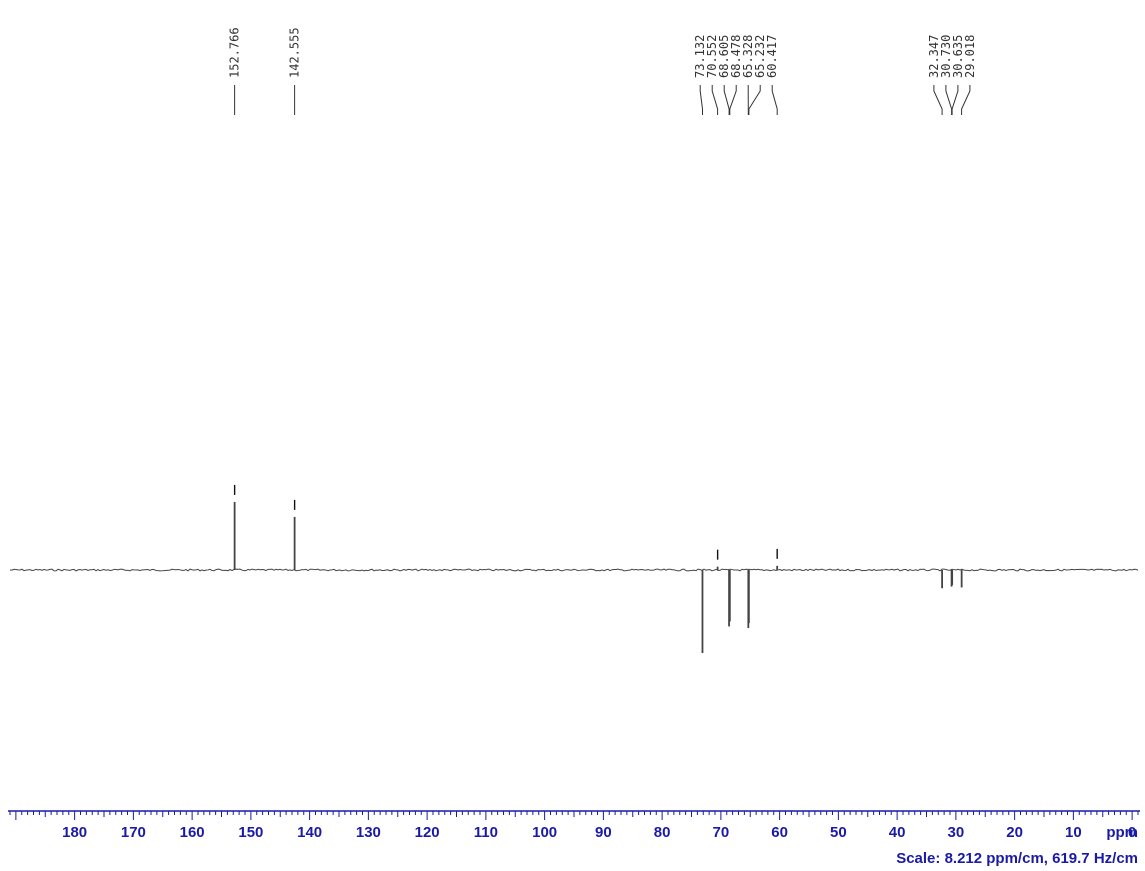 Image resolution: width=1145 pixels, height=871 pixels. What do you see at coordinates (74, 832) in the screenshot?
I see `x-tick-label: 180` at bounding box center [74, 832].